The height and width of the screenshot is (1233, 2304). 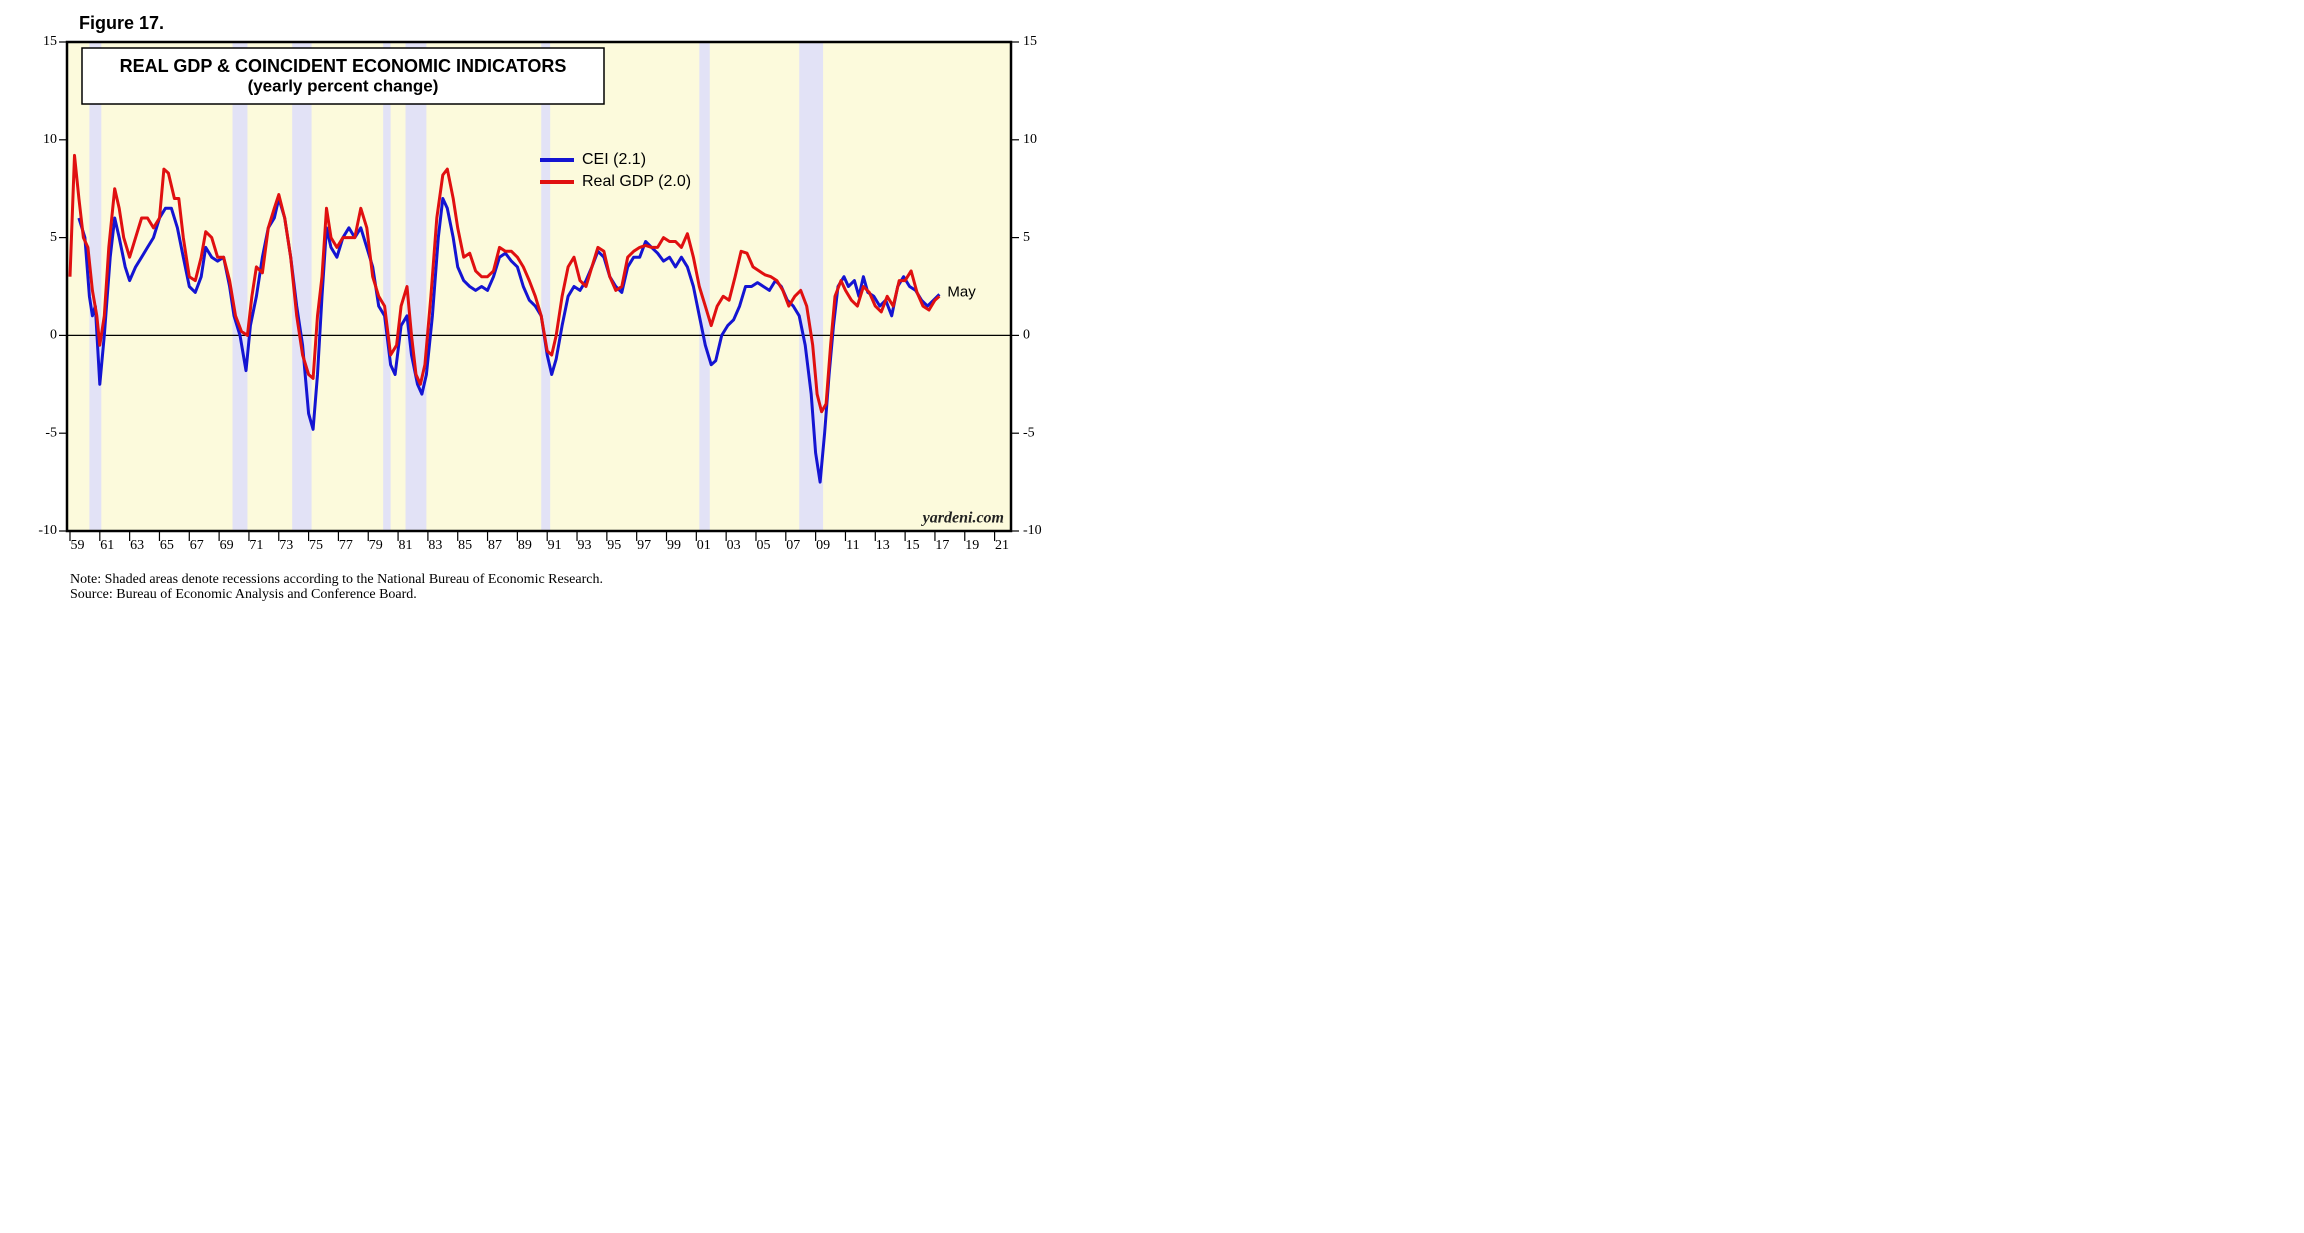 I want to click on y2-tick-label: -5, so click(x=1029, y=432).